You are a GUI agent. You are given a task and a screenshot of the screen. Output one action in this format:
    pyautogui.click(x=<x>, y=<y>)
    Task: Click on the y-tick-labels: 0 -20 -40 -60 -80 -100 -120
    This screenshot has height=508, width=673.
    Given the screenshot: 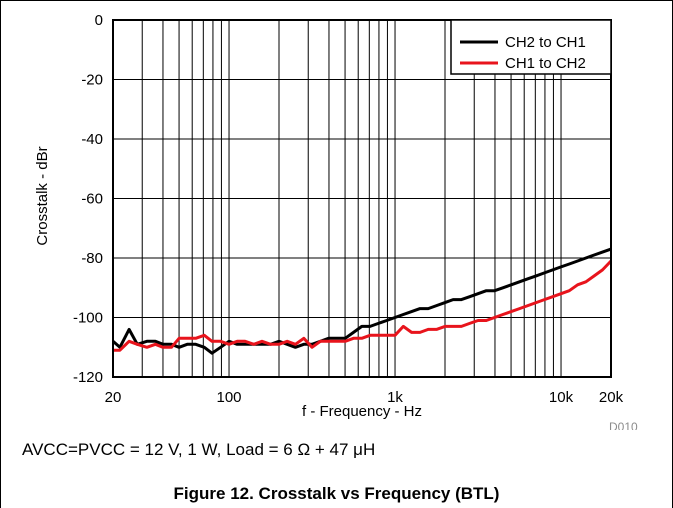 What is the action you would take?
    pyautogui.click(x=88, y=199)
    